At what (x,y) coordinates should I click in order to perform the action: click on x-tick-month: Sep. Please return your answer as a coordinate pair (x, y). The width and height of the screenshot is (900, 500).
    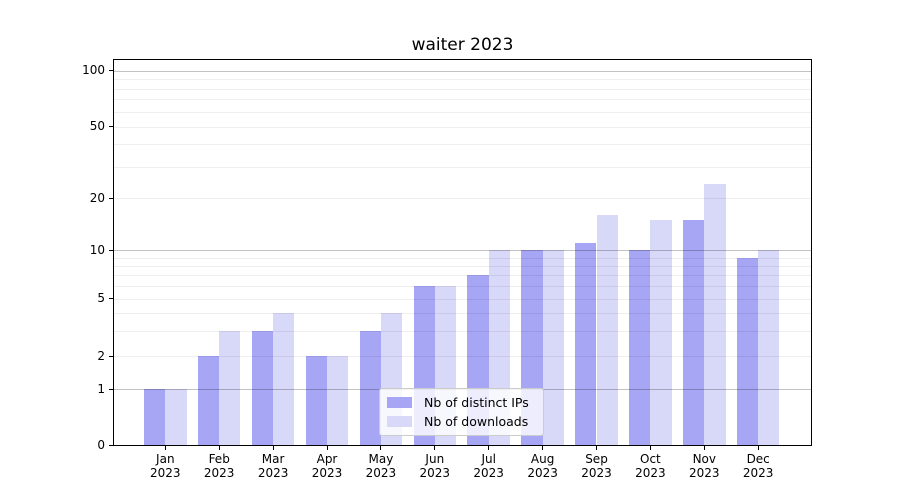
    Looking at the image, I should click on (596, 459).